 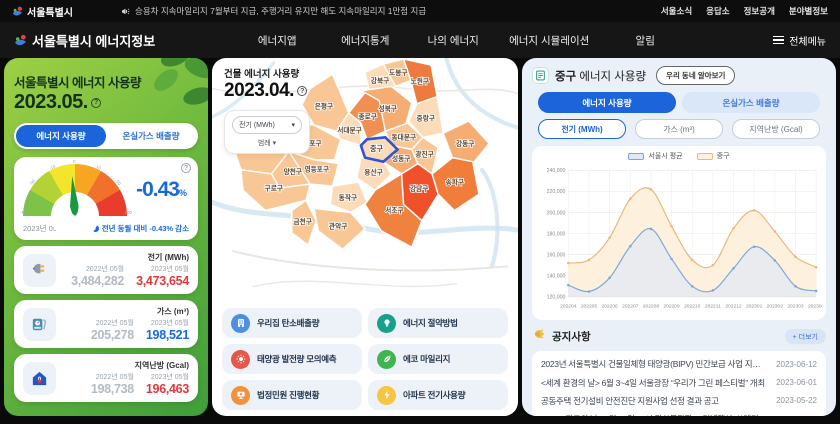 I want to click on building-icon, so click(x=240, y=323).